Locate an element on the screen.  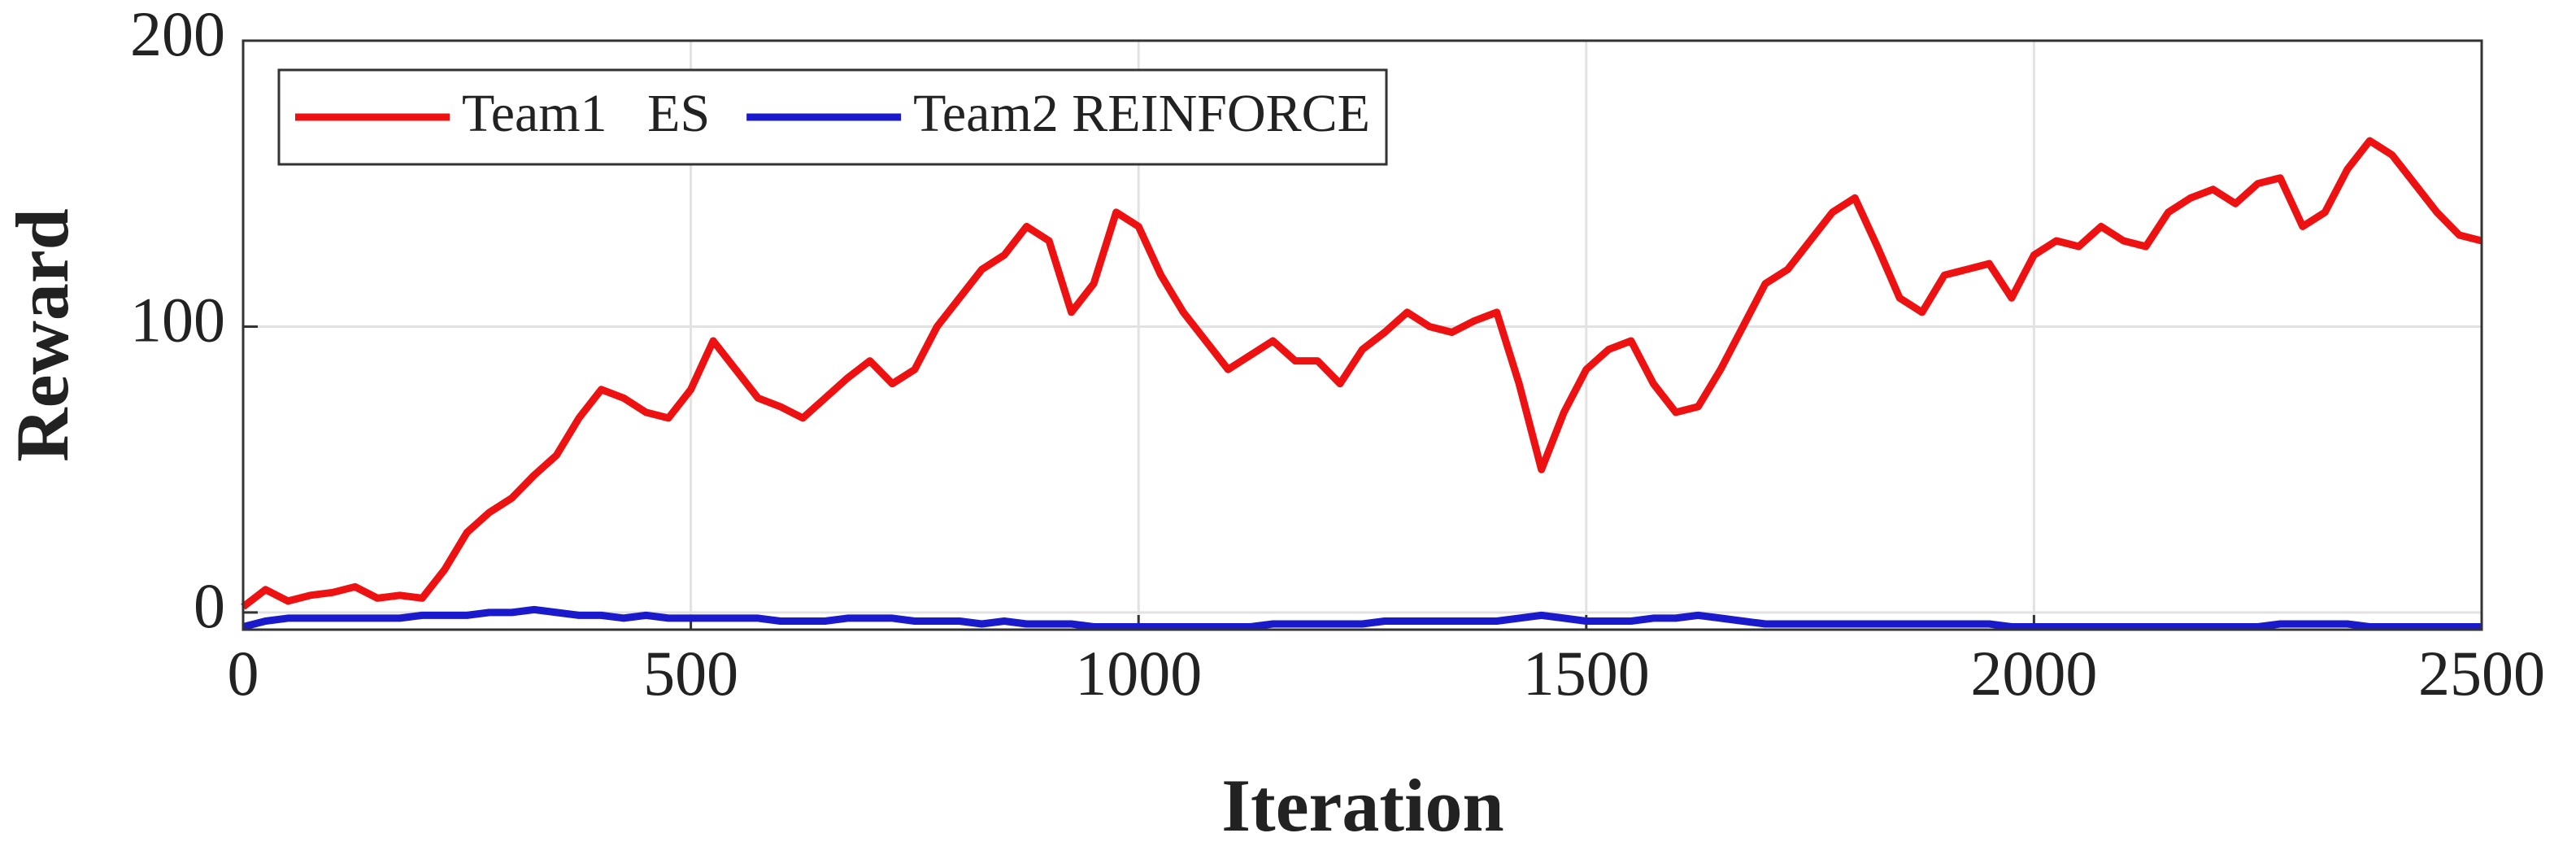
y-tick-label: 200 is located at coordinates (177, 34).